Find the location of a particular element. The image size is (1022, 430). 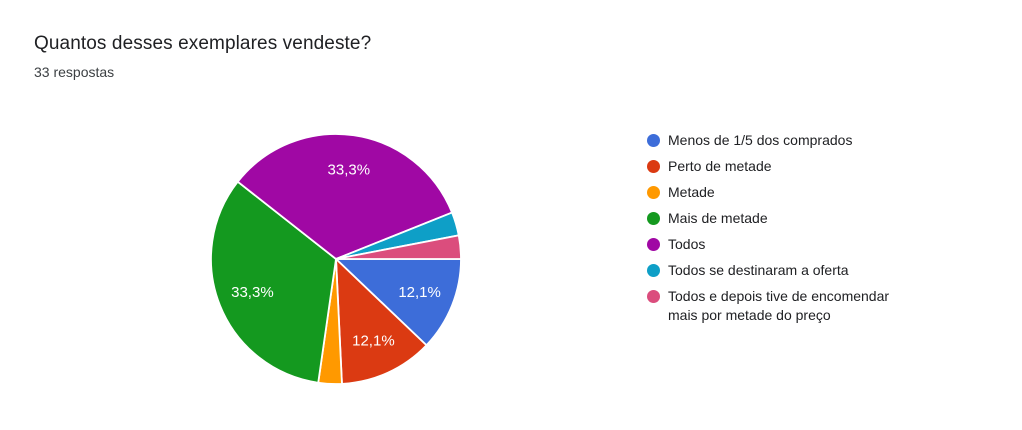

legend-item-label: Perto de metade is located at coordinates (720, 166).